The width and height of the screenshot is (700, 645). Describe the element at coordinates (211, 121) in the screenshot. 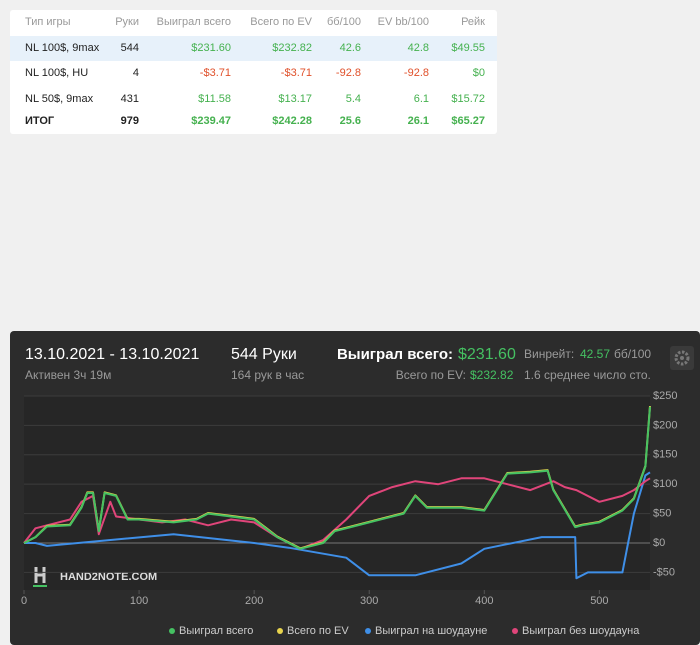

I see `table-cell: $239.47` at that location.